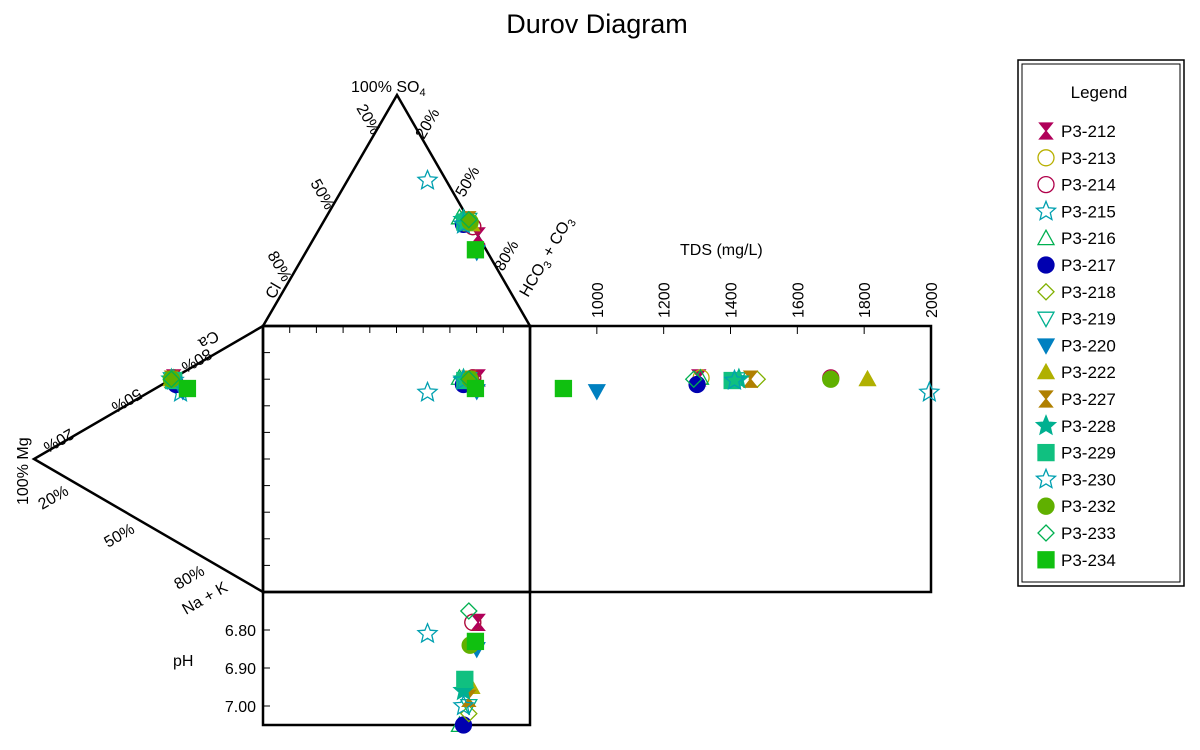 This screenshot has width=1200, height=750. What do you see at coordinates (58, 440) in the screenshot?
I see `cation-upper-tick-label: 20%` at bounding box center [58, 440].